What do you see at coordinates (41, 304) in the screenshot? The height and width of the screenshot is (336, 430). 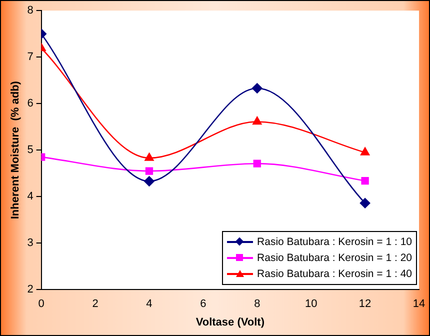 I see `x-tick-label: 0` at bounding box center [41, 304].